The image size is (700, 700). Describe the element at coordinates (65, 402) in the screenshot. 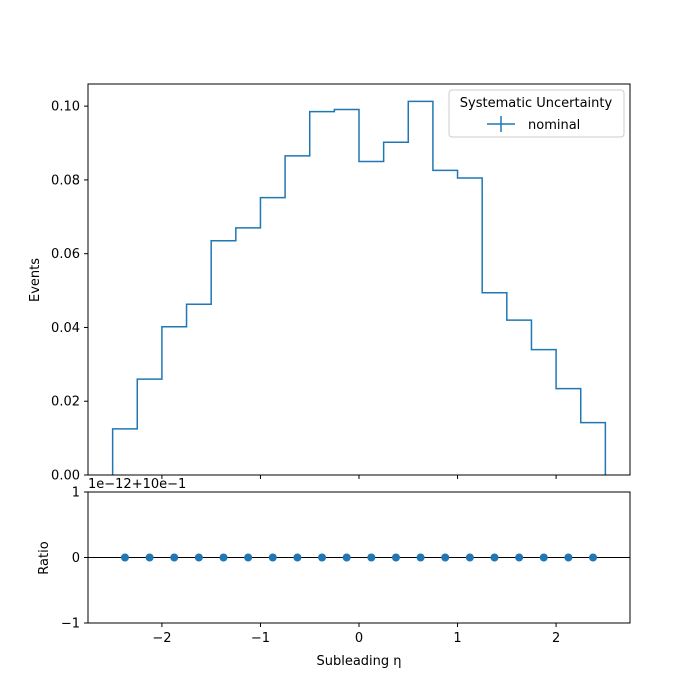

I see `main-y-tick-label-1: 0.02` at that location.